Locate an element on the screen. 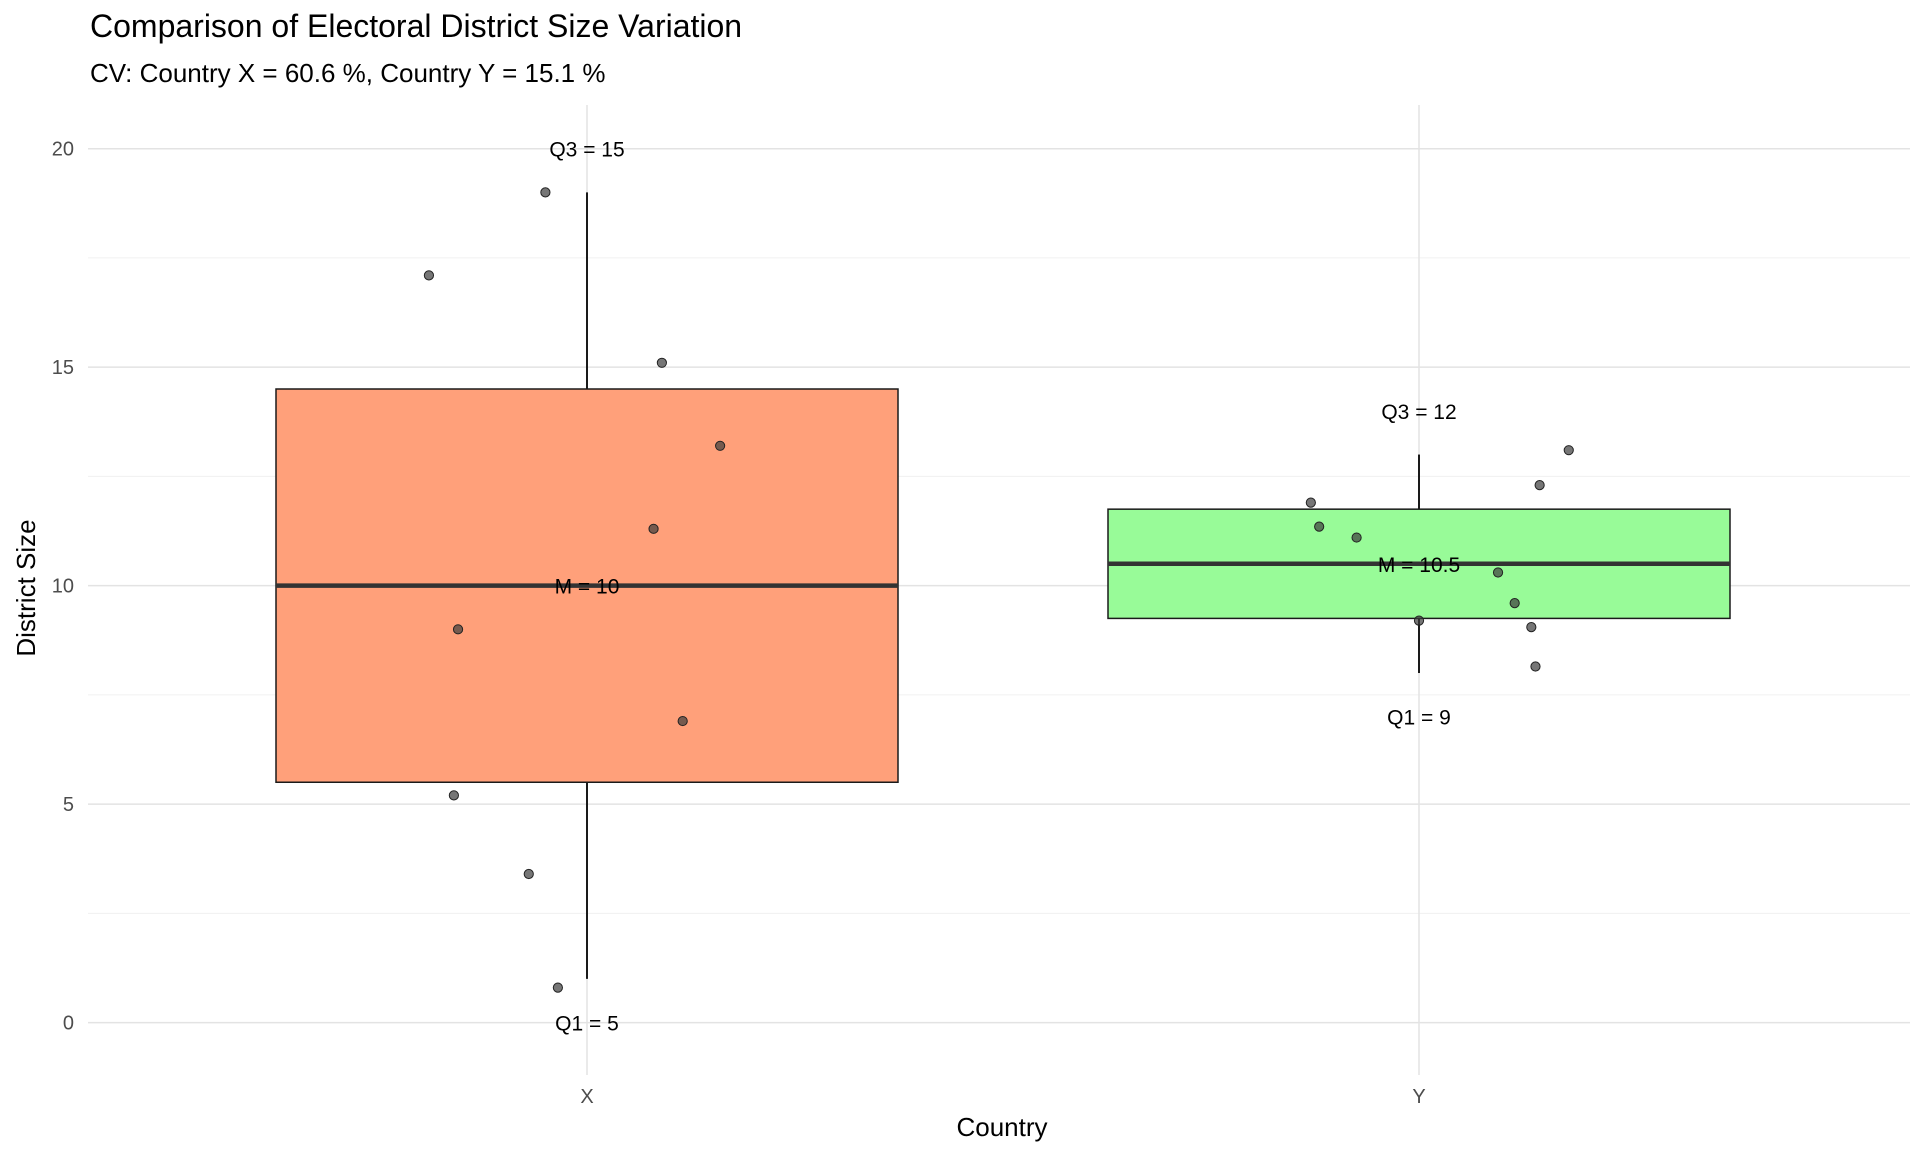 The width and height of the screenshot is (1920, 1152). annotation-q3: Q3 = 15 is located at coordinates (586, 150).